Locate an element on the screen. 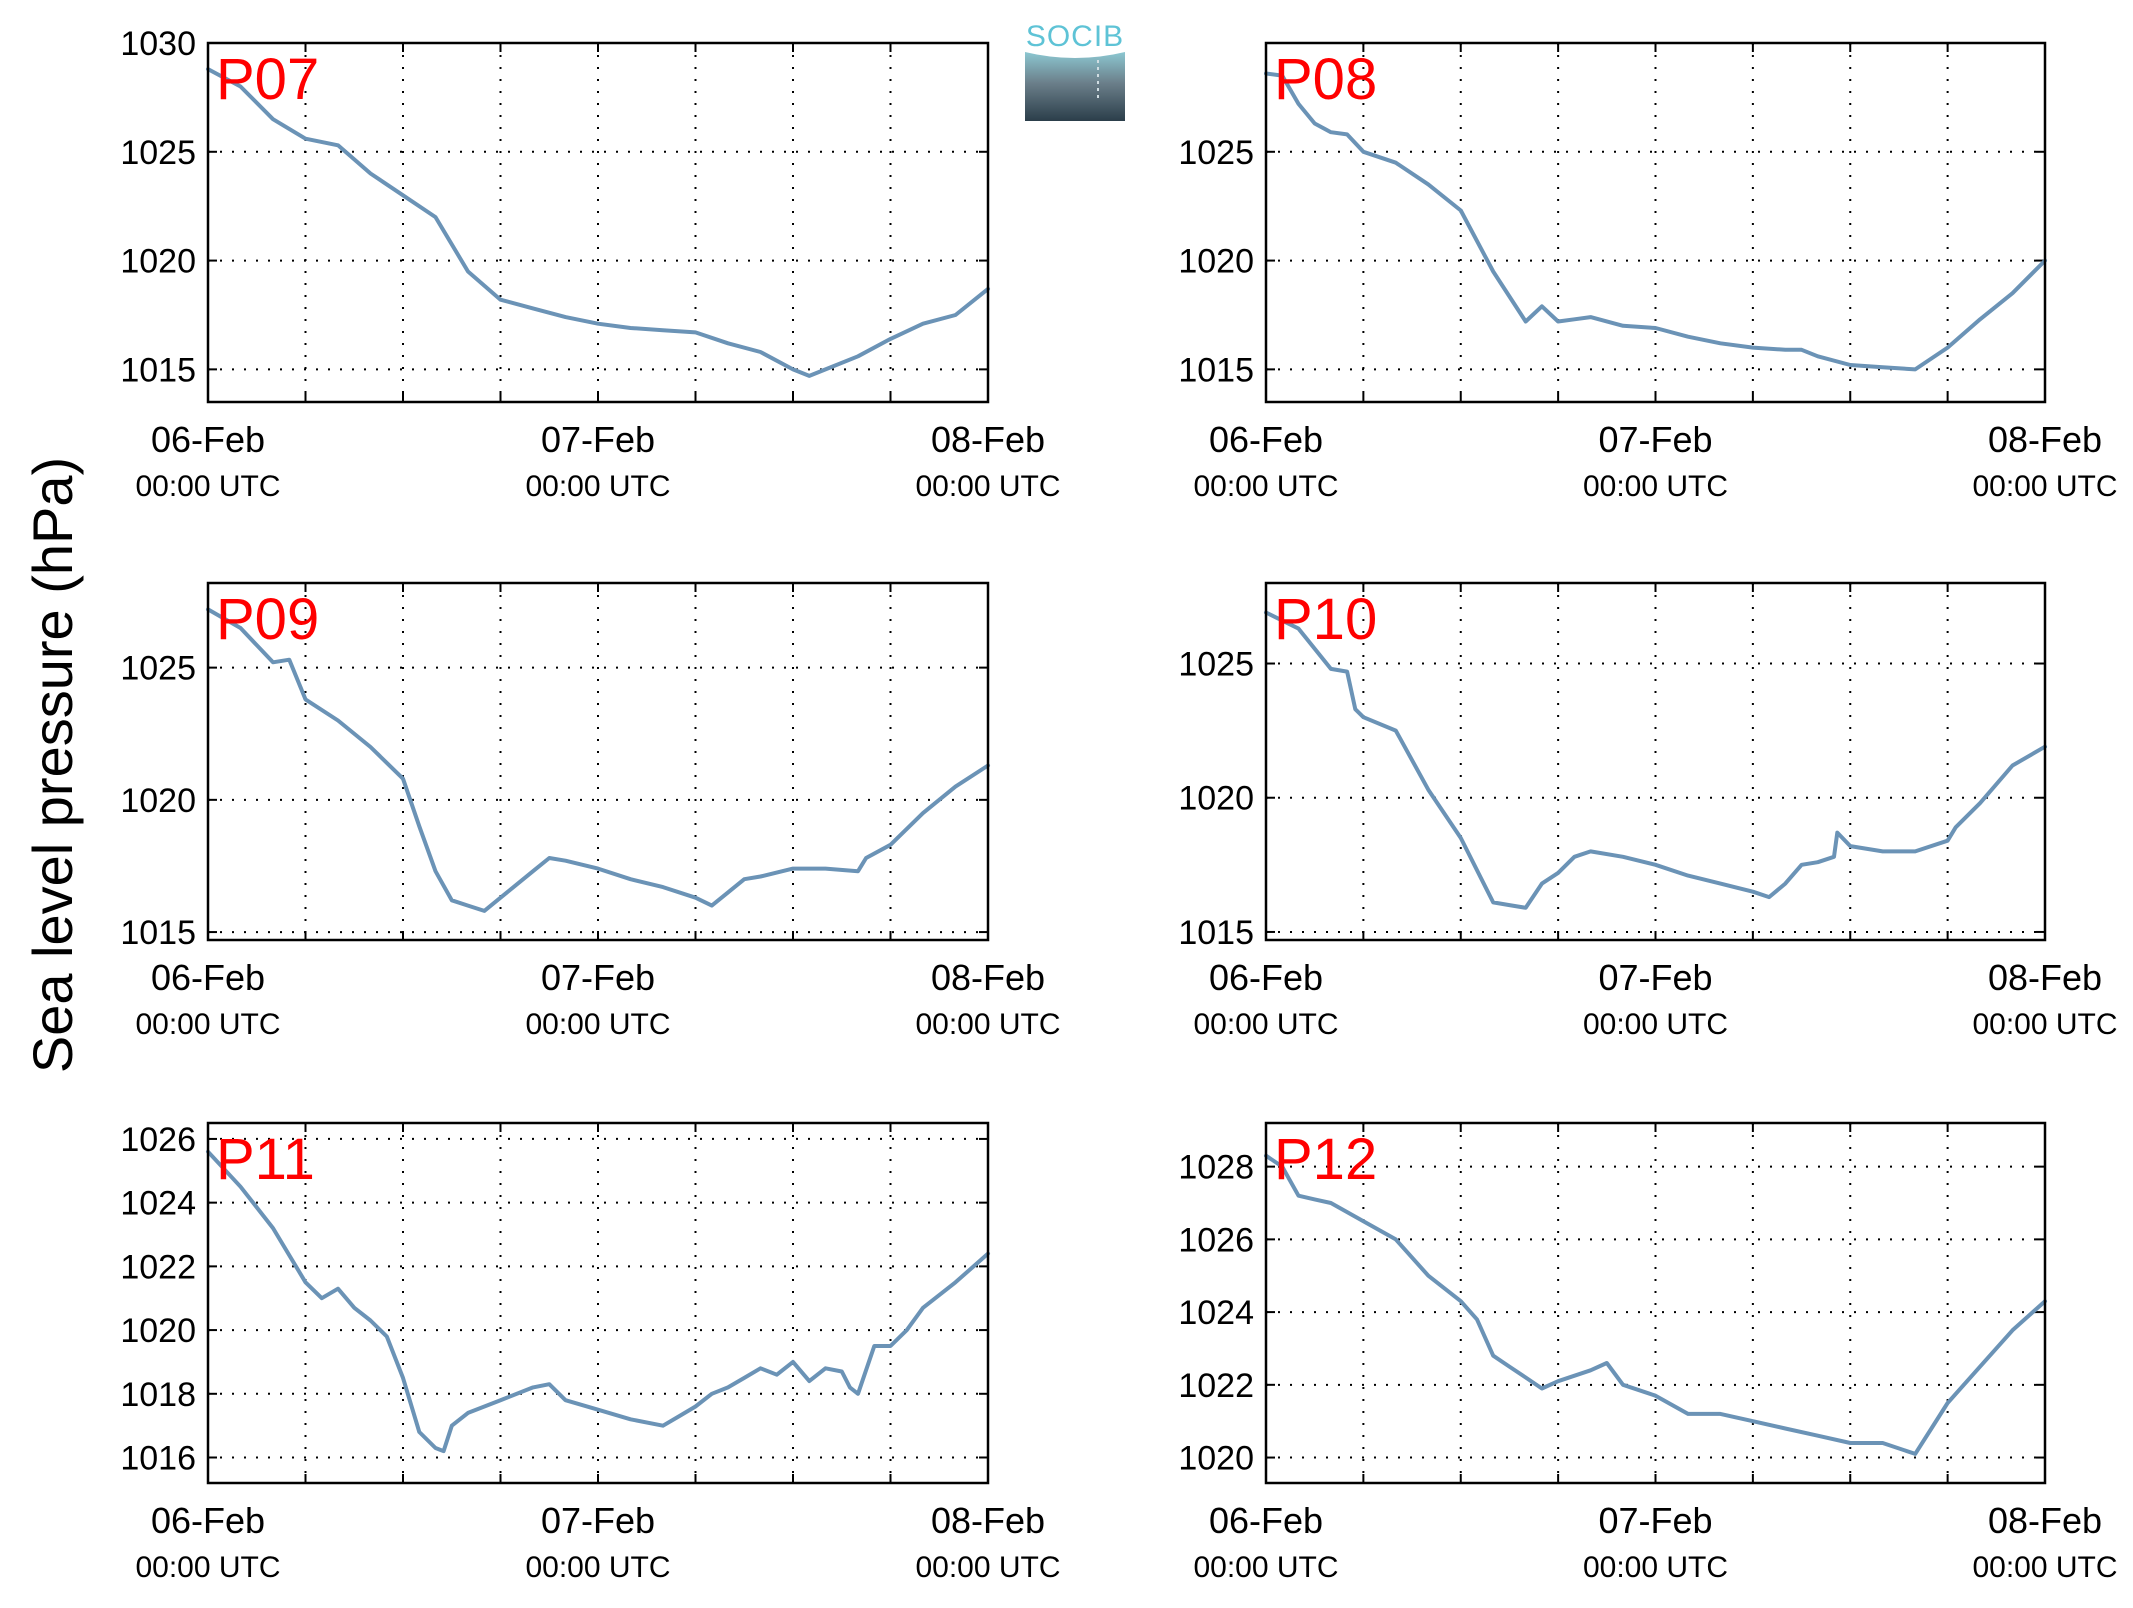 This screenshot has height=1608, width=2133. socib-logo: SOCIB is located at coordinates (1075, 70).